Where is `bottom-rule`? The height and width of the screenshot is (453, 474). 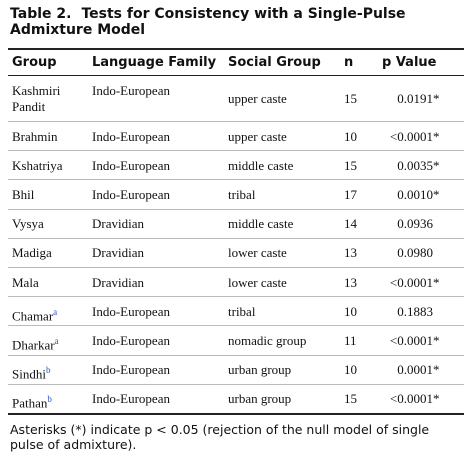
bottom-rule is located at coordinates (236, 414).